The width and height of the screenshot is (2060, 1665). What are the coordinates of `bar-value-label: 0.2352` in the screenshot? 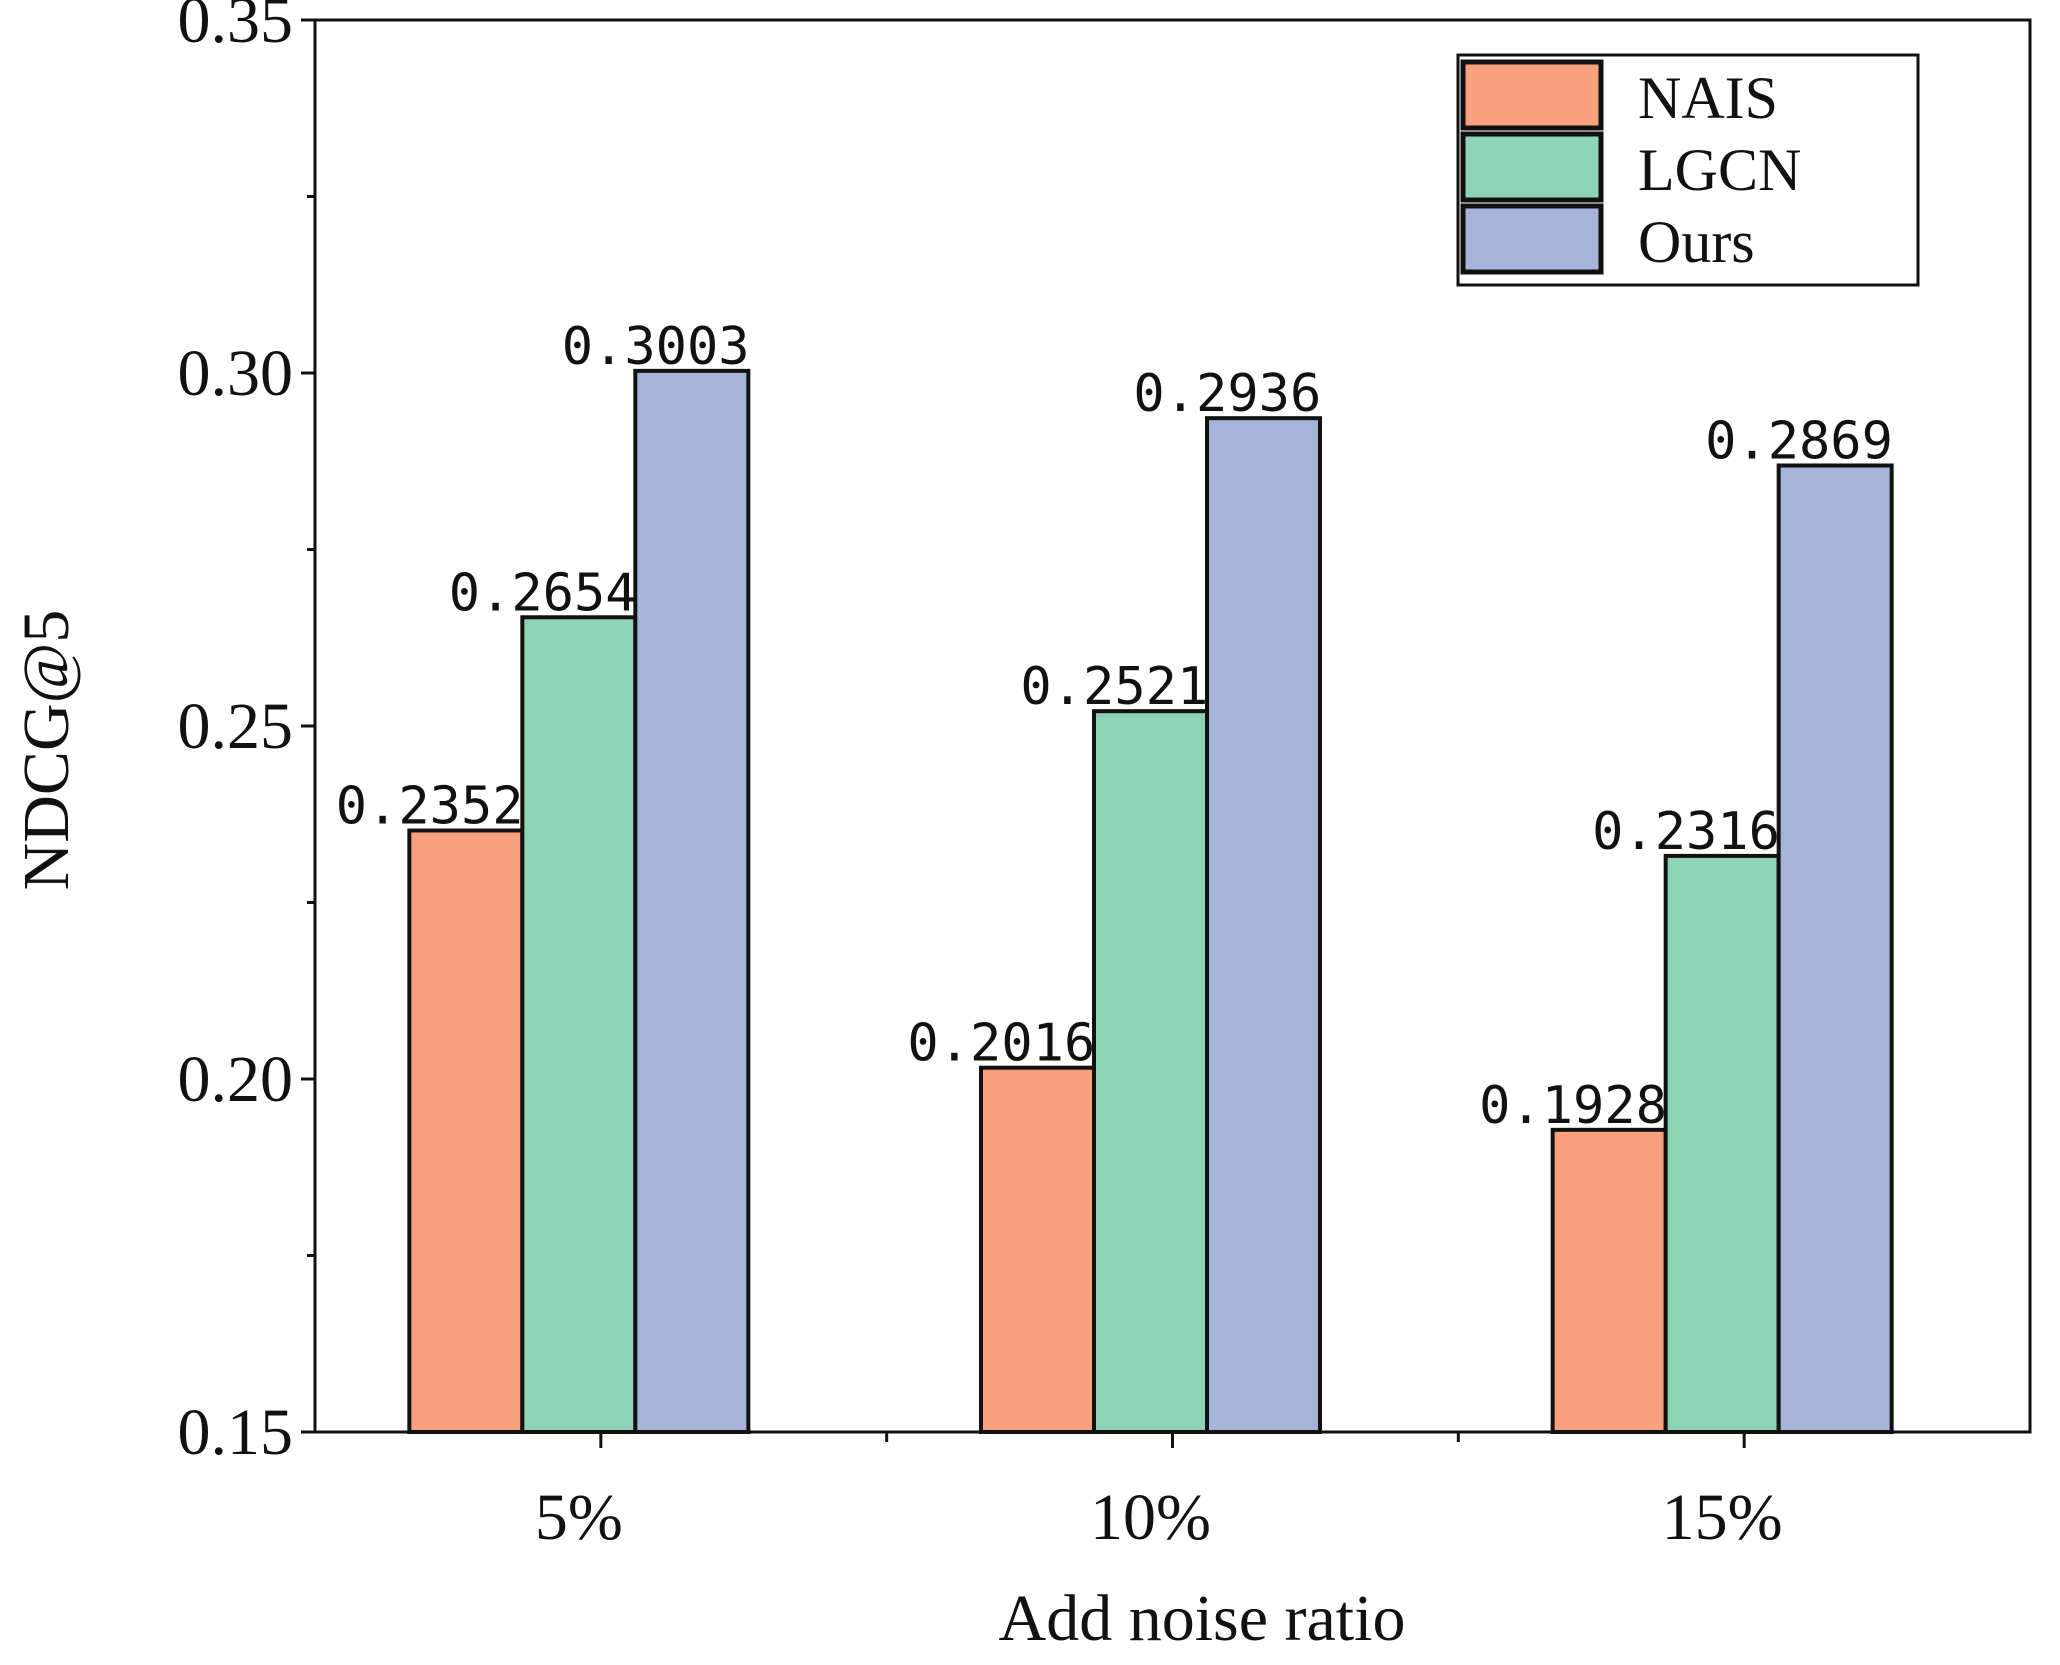 It's located at (430, 806).